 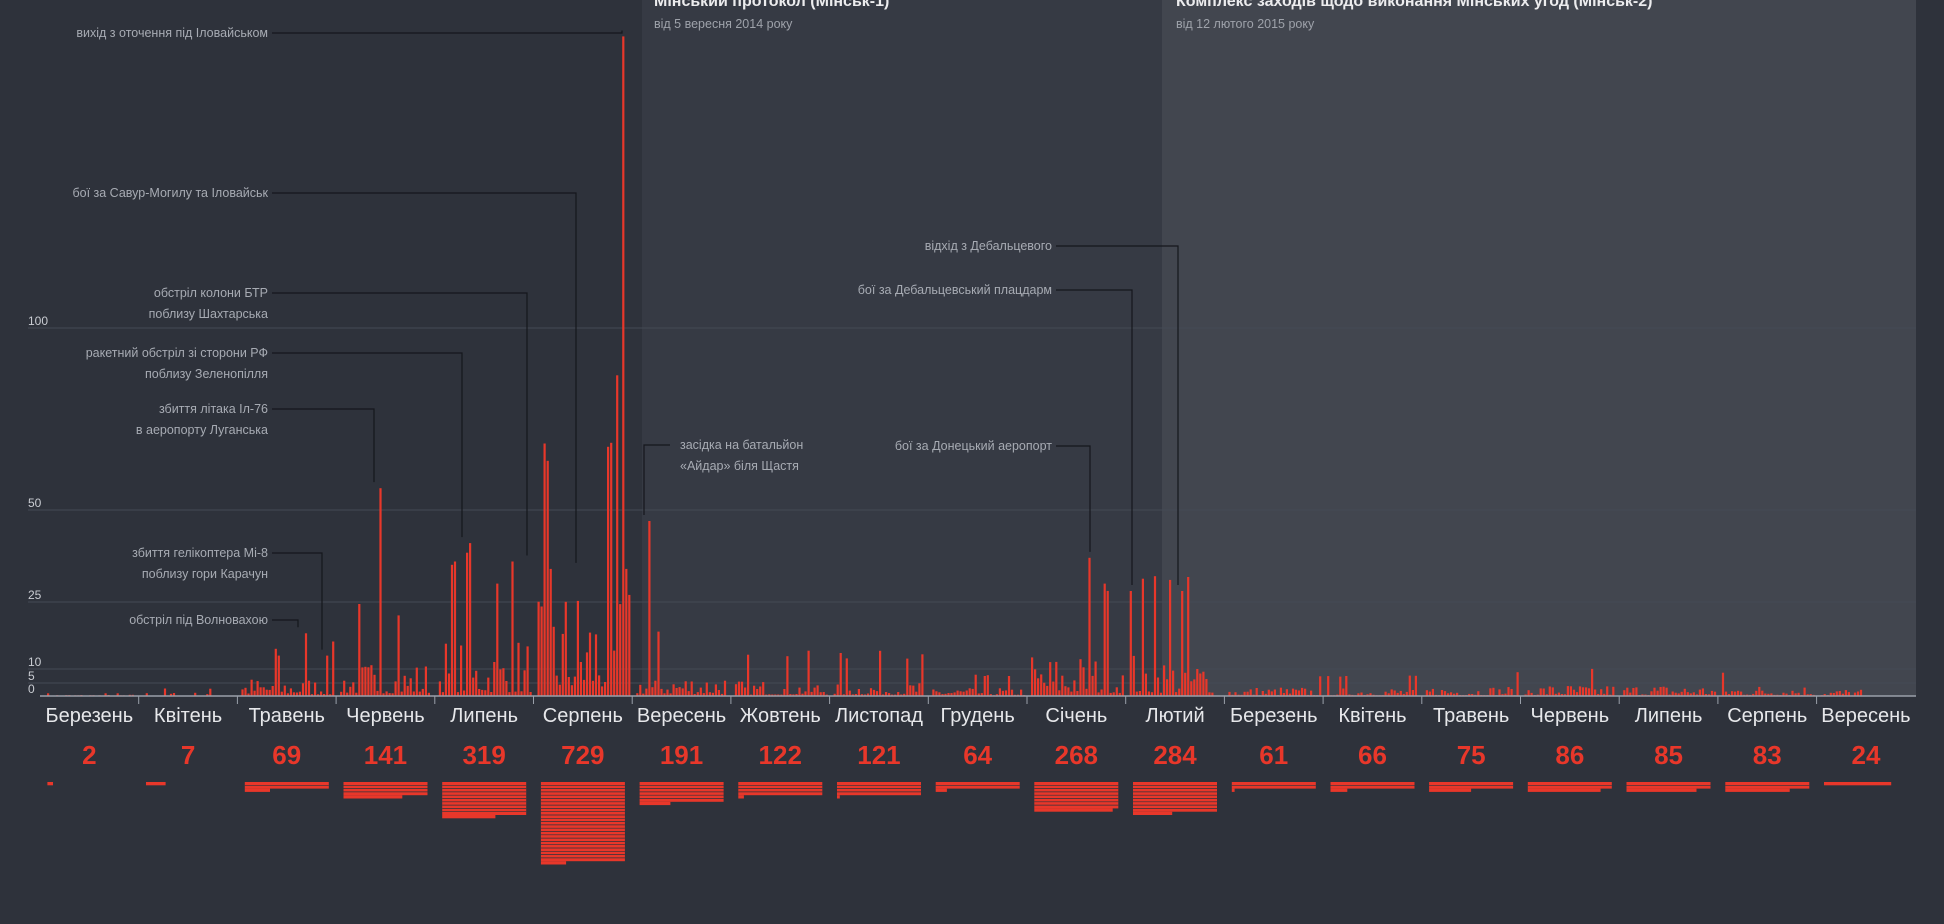 I want to click on y-tick-label: 100, so click(x=38, y=321).